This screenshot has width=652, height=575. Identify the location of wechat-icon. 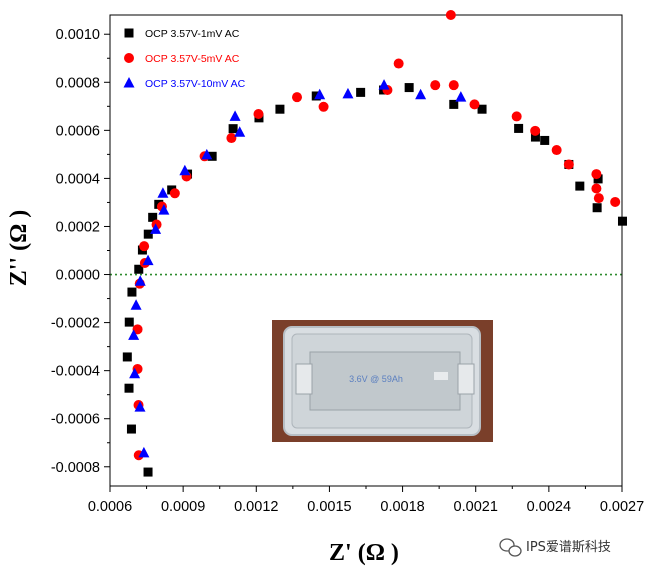
(510, 547).